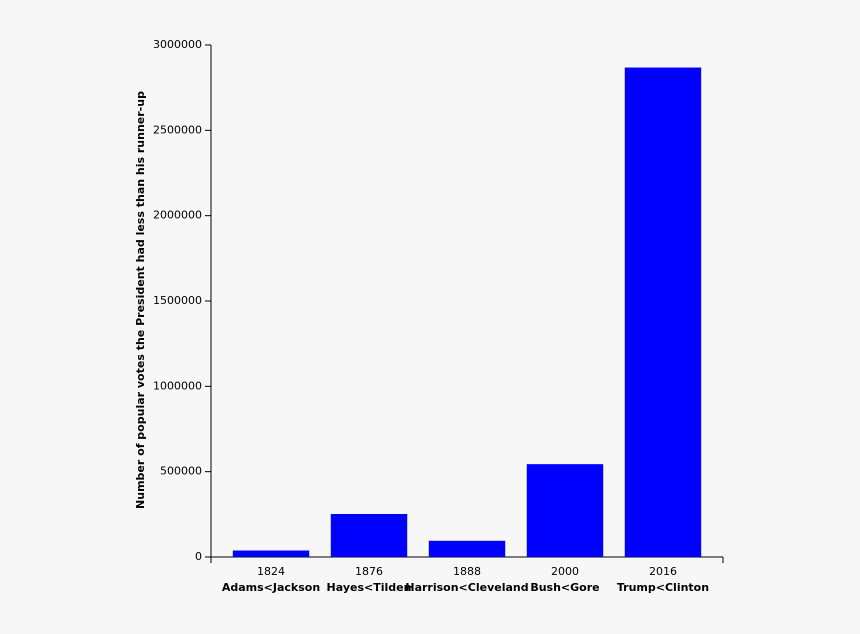  Describe the element at coordinates (565, 571) in the screenshot. I see `x-tick-label: 2000` at that location.